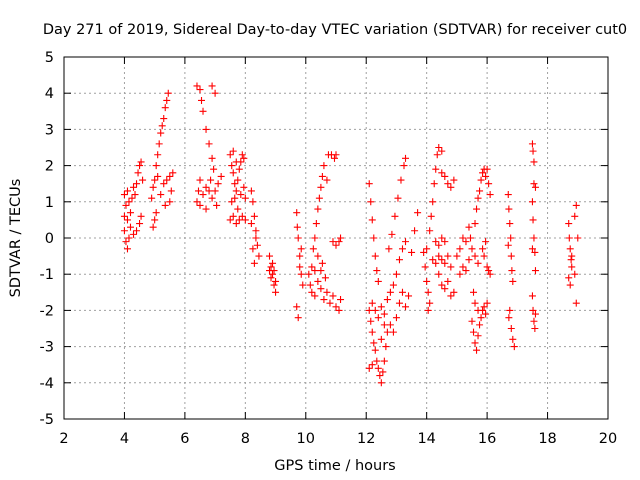 The width and height of the screenshot is (640, 480). What do you see at coordinates (49, 94) in the screenshot?
I see `y-tick-label: 4` at bounding box center [49, 94].